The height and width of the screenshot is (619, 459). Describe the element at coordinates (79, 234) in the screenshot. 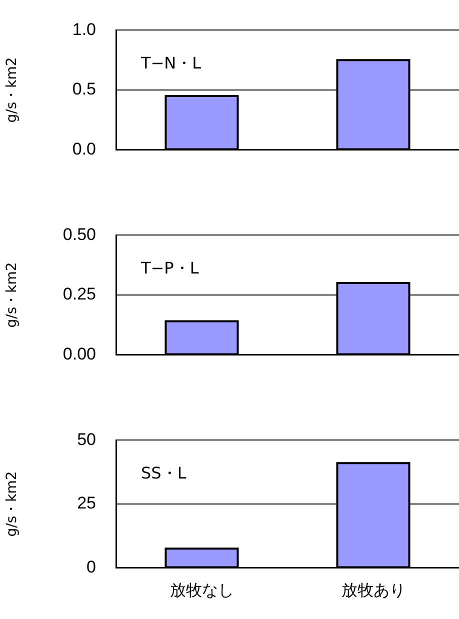

I see `y-tick-label: 0.50` at that location.